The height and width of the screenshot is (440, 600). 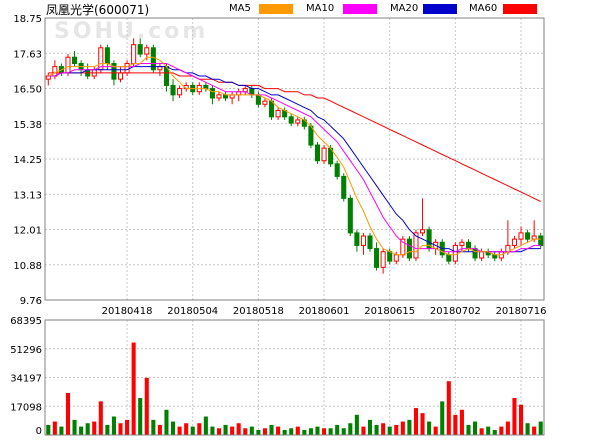 I want to click on price-tick-label: 17.63, so click(x=27, y=54).